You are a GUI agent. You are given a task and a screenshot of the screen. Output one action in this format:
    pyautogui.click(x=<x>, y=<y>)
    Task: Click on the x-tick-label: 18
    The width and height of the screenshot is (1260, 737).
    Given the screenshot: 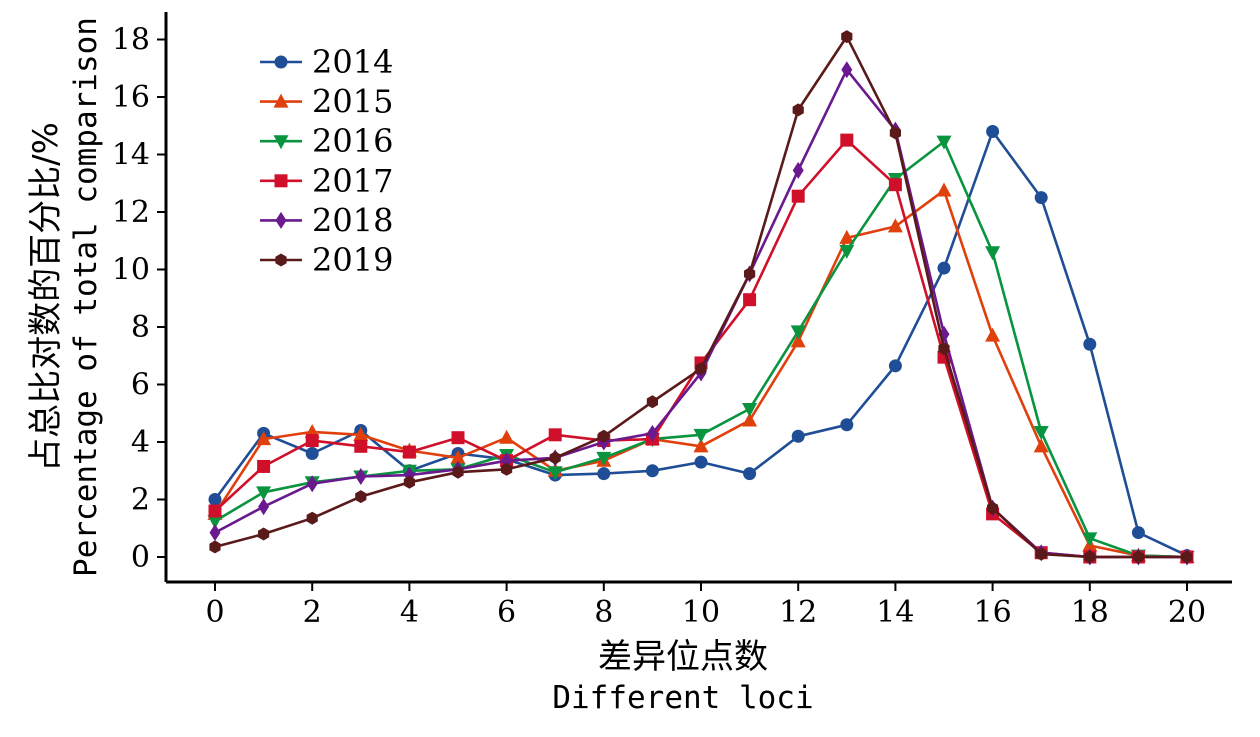 What is the action you would take?
    pyautogui.click(x=1090, y=612)
    